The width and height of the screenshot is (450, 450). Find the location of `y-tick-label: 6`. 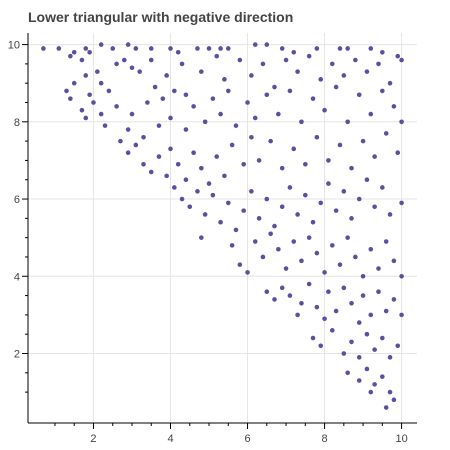

y-tick-label: 6 is located at coordinates (17, 200).